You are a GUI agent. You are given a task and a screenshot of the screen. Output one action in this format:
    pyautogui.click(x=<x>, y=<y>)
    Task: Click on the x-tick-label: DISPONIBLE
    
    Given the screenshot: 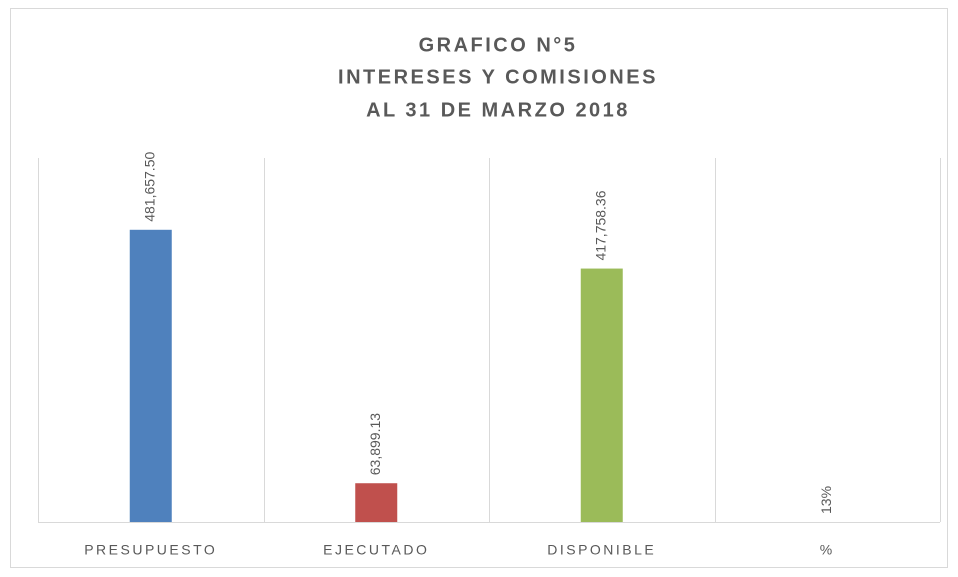 What is the action you would take?
    pyautogui.click(x=601, y=550)
    